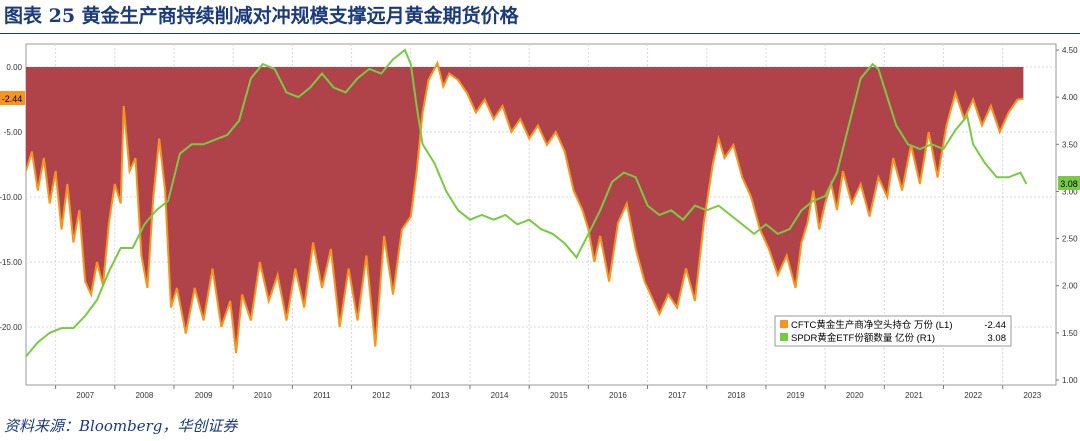  Describe the element at coordinates (204, 395) in the screenshot. I see `x-tick-label: 2009` at that location.